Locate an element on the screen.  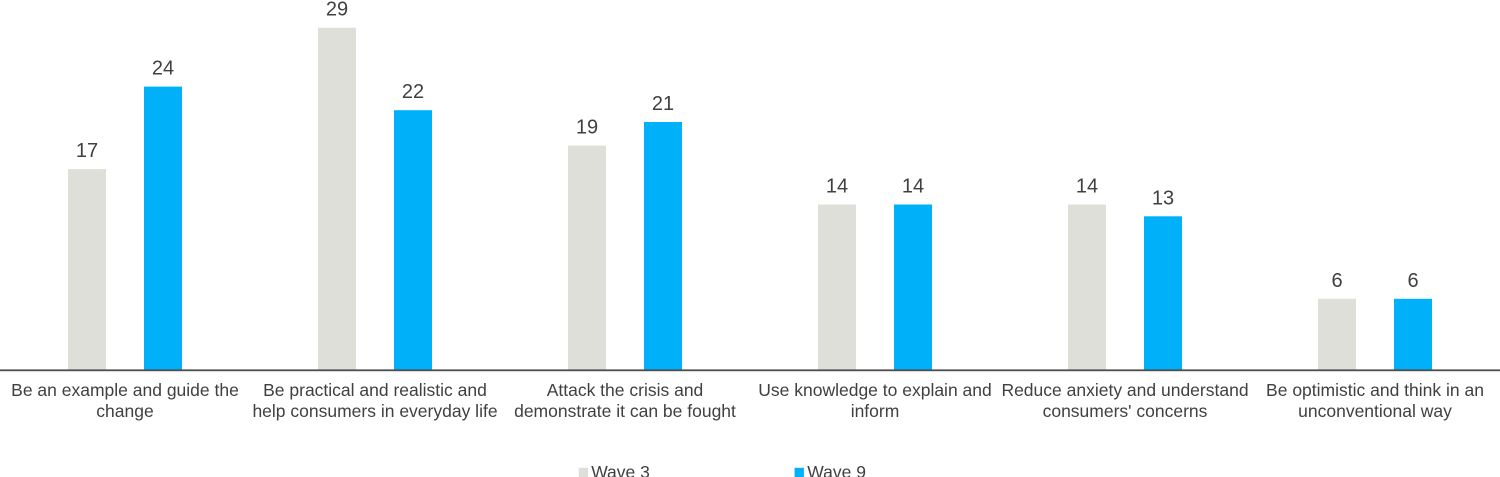
svg-text: unconventional way is located at coordinates (1375, 411).